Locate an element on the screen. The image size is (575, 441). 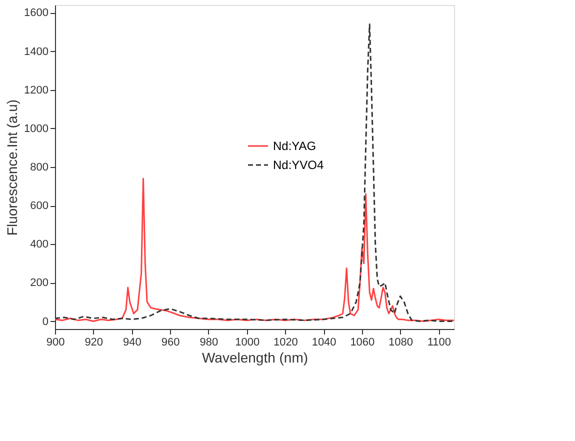
x-tick-label: 920 is located at coordinates (94, 342).